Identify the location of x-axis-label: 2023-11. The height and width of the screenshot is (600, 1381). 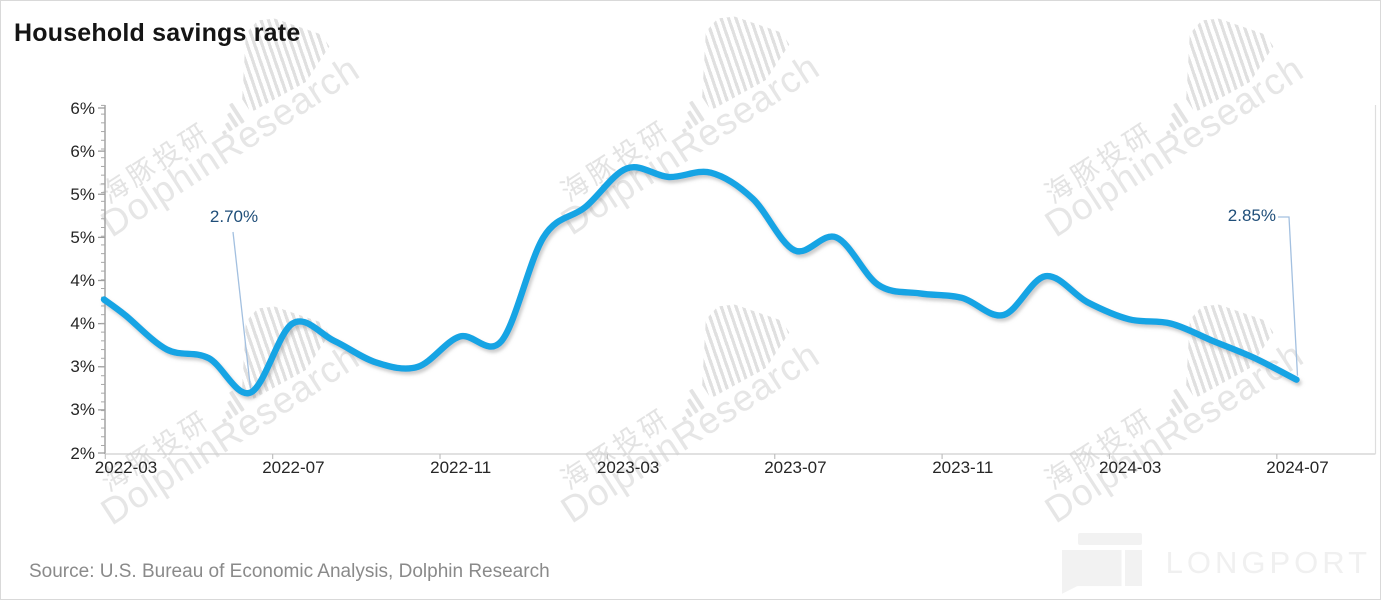
(963, 467).